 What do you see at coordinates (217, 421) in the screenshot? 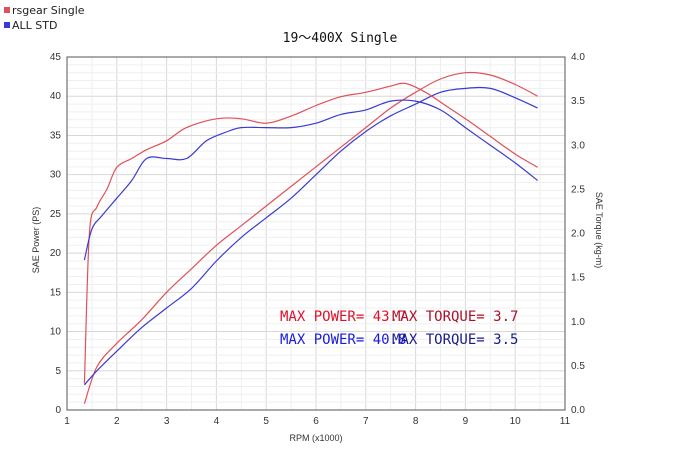
I see `x-tick-label: 4` at bounding box center [217, 421].